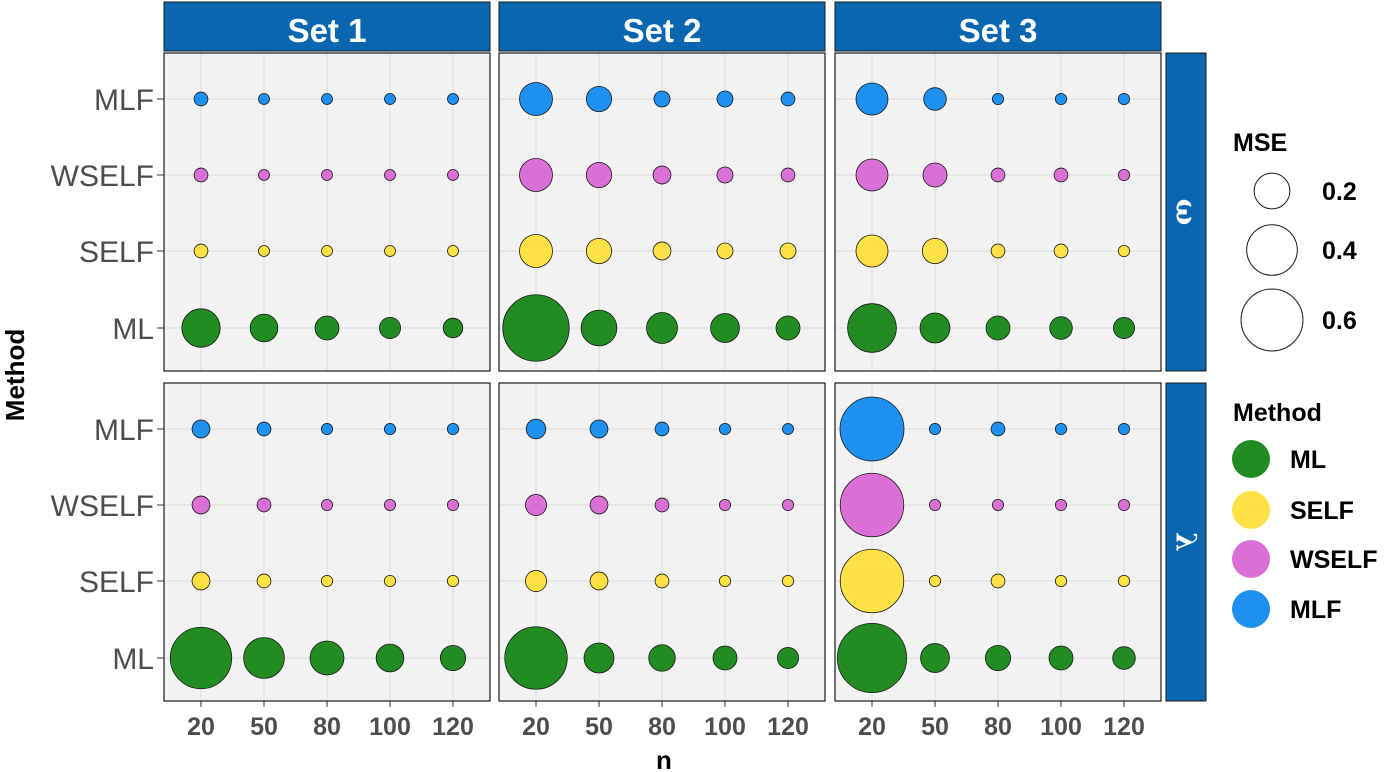 The width and height of the screenshot is (1400, 772). Describe the element at coordinates (1308, 460) in the screenshot. I see `color-legend-label: ML` at that location.